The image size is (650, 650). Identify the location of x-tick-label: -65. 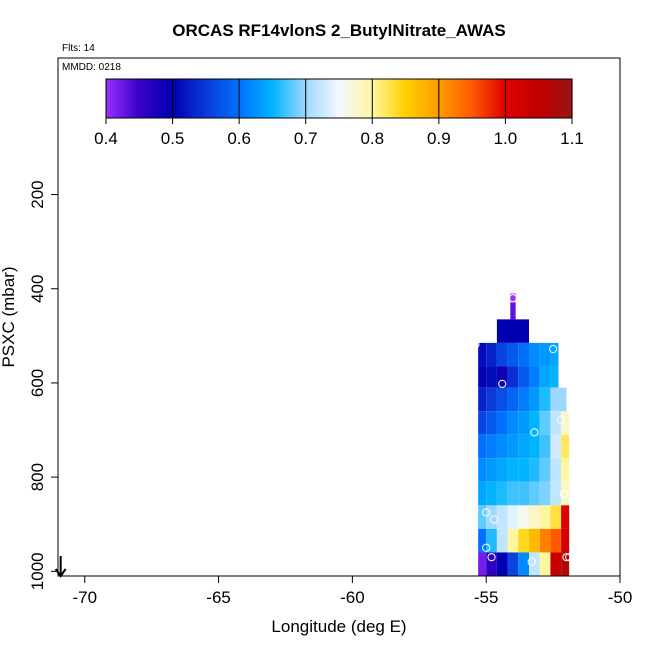
(218, 597).